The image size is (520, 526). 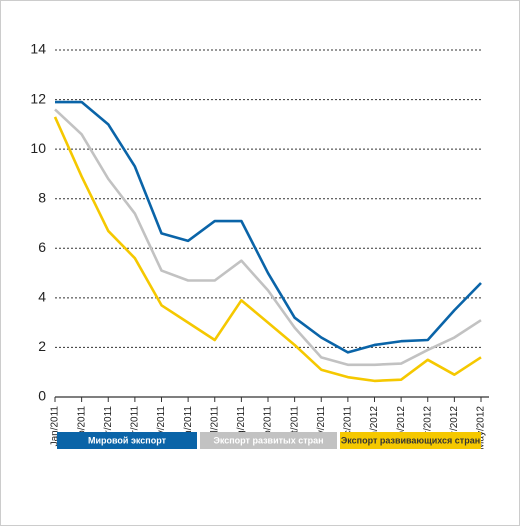 What do you see at coordinates (348, 427) in the screenshot?
I see `x-tick-label: Dec/2011` at bounding box center [348, 427].